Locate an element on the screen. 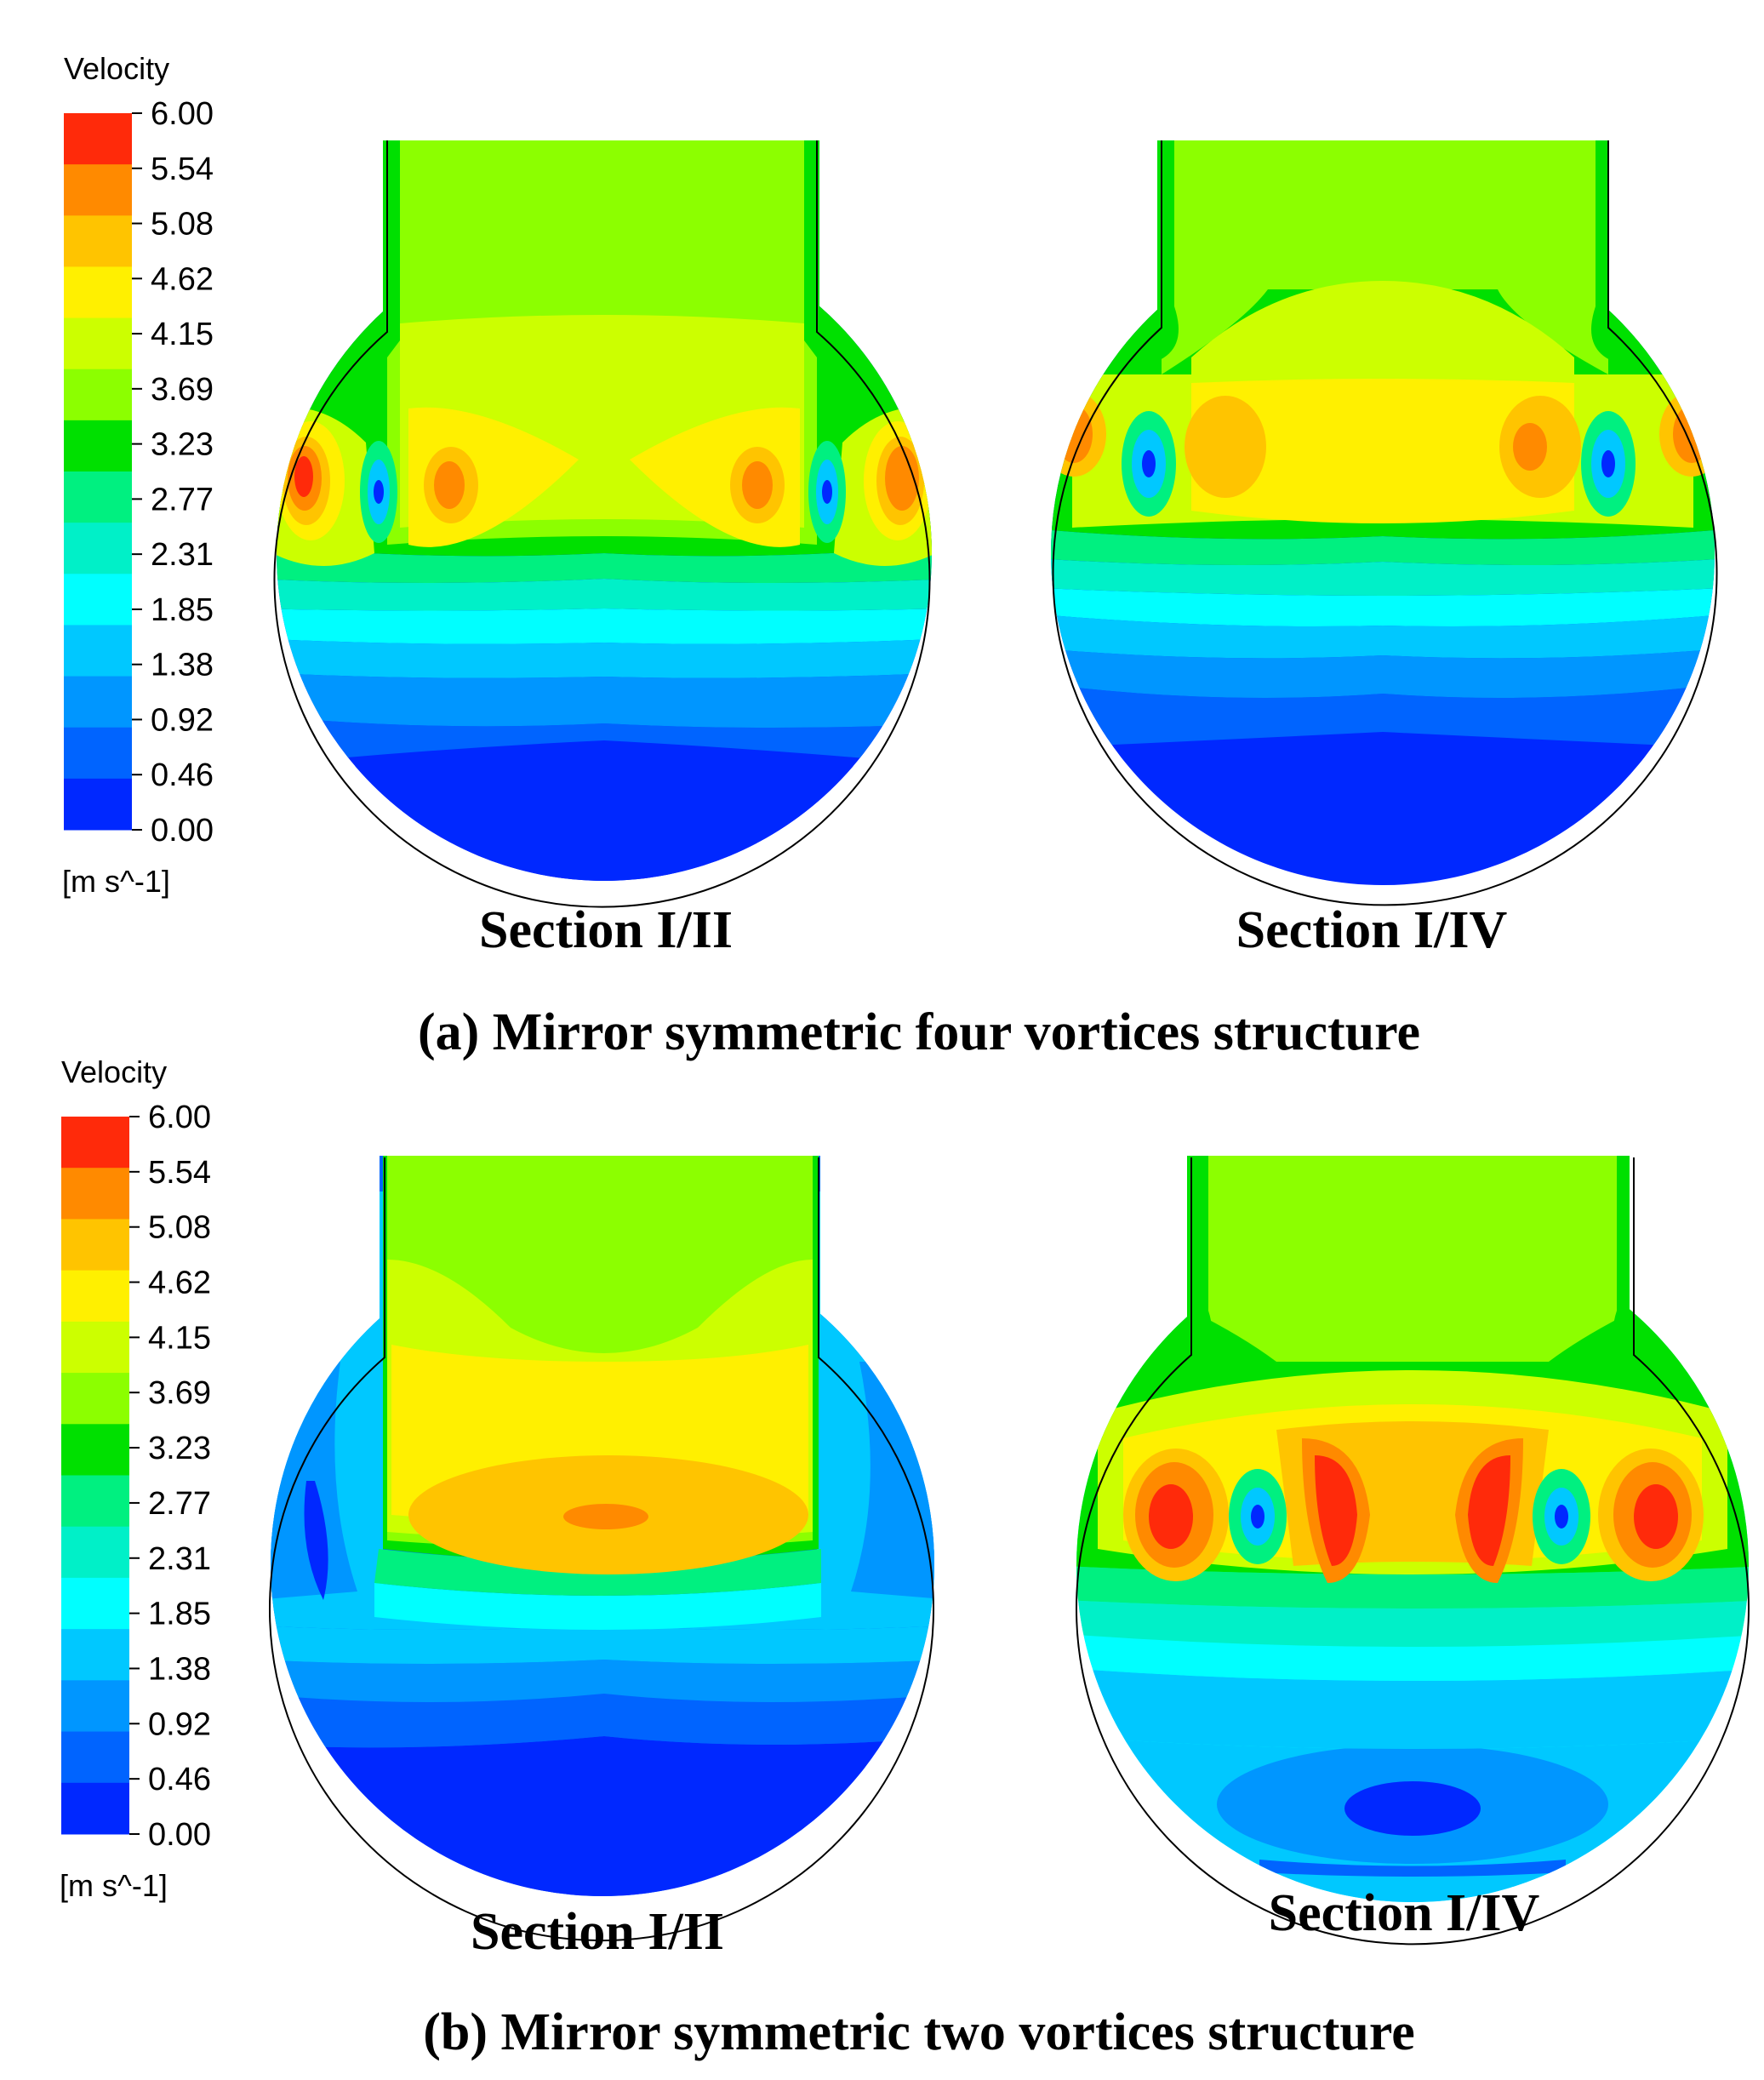 The height and width of the screenshot is (2080, 1764). contour-section-a1 is located at coordinates (604, 510).